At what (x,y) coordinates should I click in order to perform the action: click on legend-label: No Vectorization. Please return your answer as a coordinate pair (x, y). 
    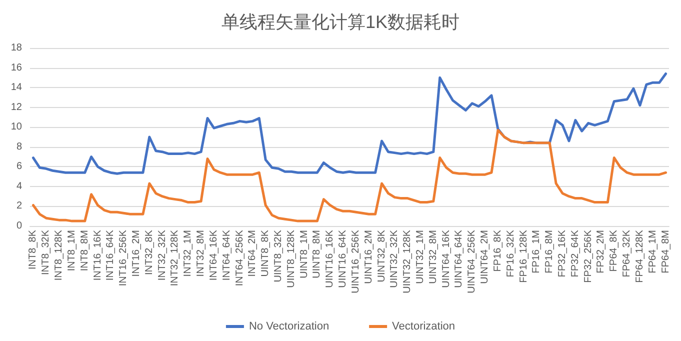
    Looking at the image, I should click on (289, 326).